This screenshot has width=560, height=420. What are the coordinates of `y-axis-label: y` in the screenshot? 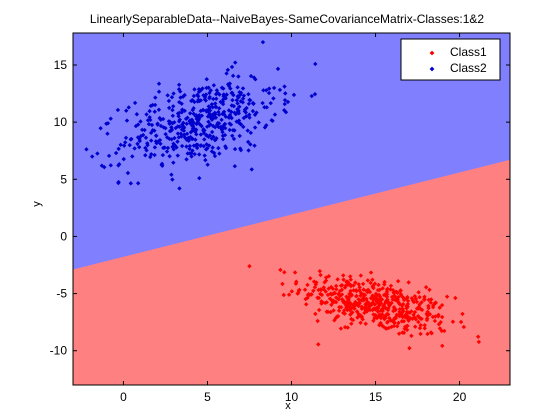 It's located at (37, 204).